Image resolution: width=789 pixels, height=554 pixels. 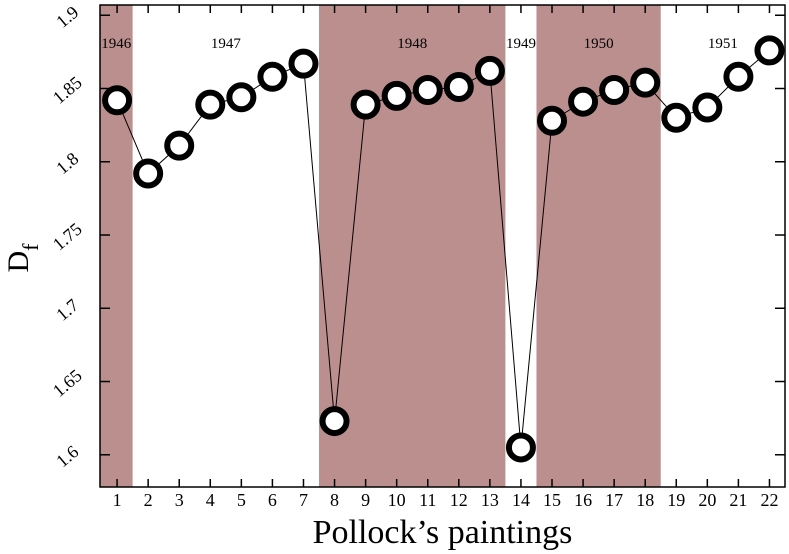 I want to click on y-tick-label: 1.85, so click(x=67, y=90).